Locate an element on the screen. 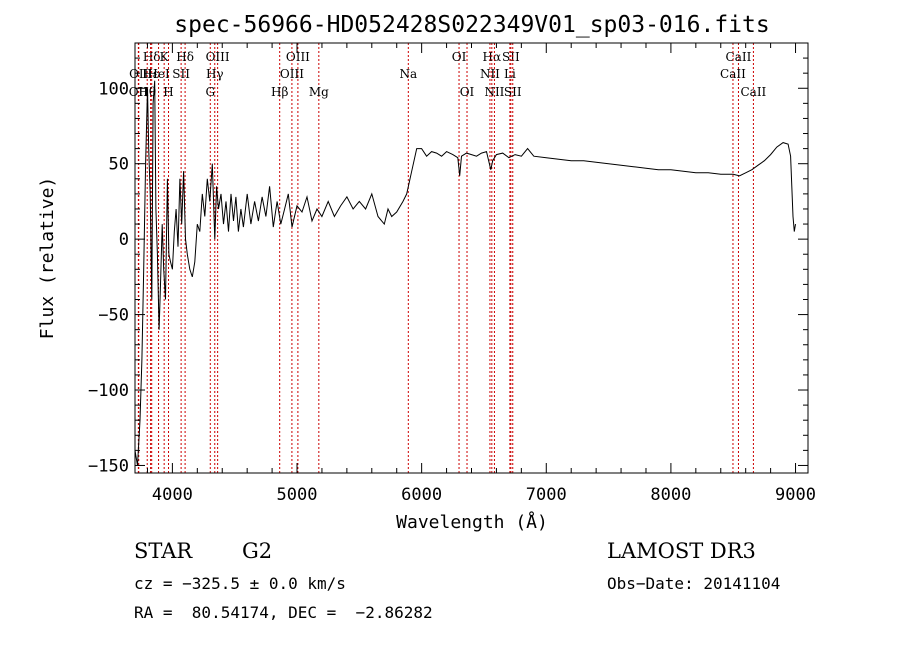  spectral-line-label: Mg is located at coordinates (319, 92).